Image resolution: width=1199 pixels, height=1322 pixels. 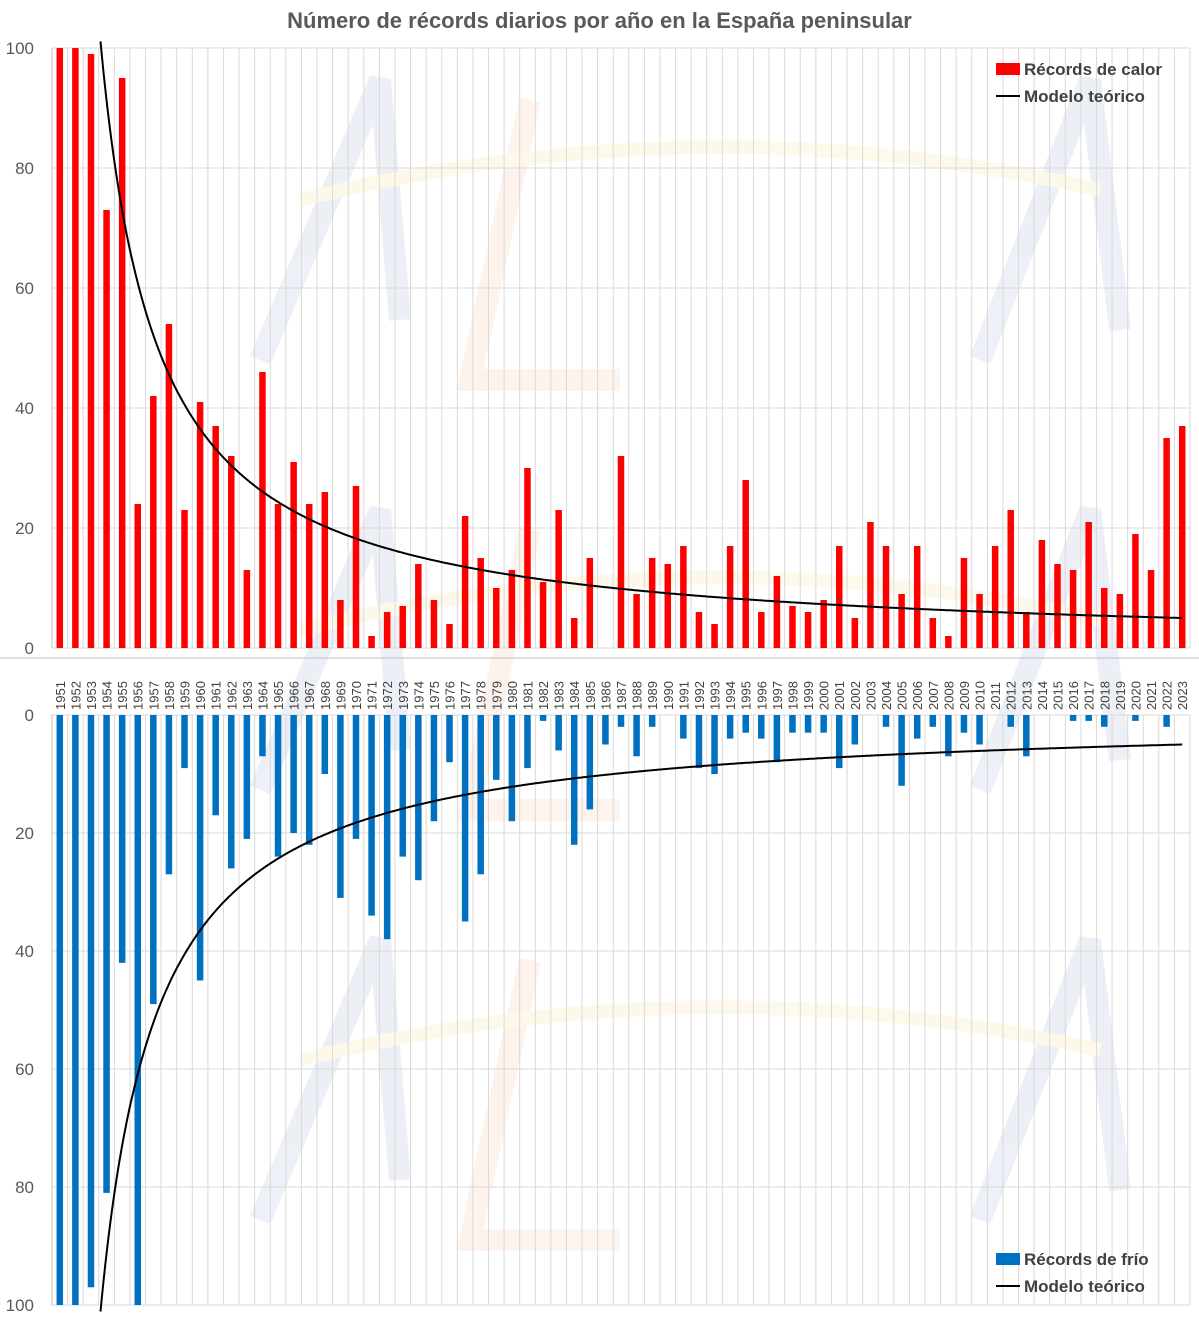 I want to click on year-tick-label: 1977, so click(x=465, y=695).